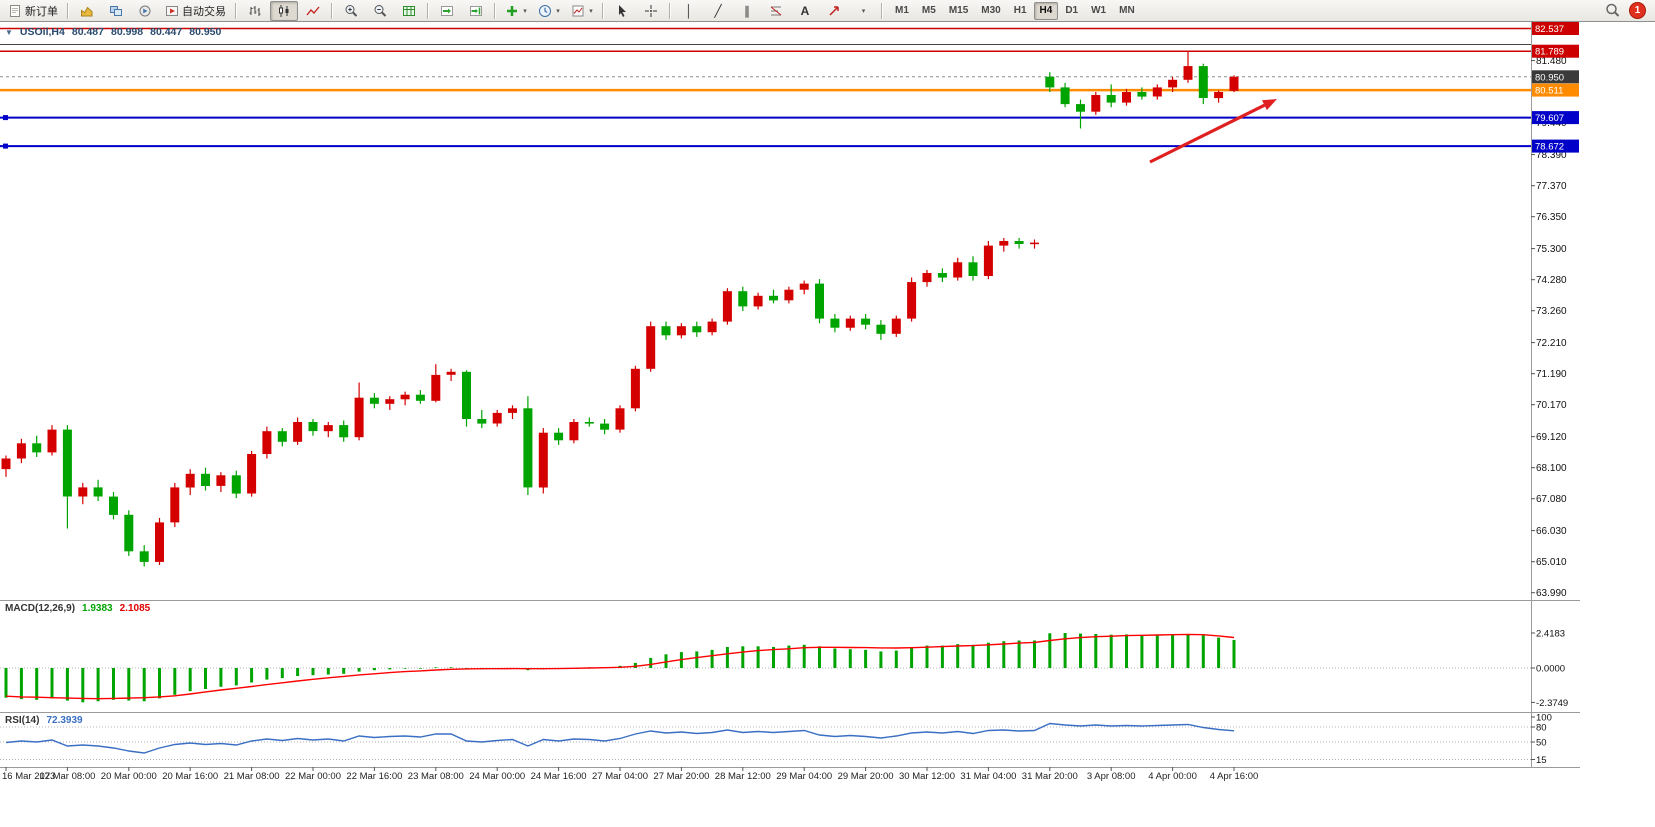  I want to click on macd-signal-value: 2.1085, so click(135, 608).